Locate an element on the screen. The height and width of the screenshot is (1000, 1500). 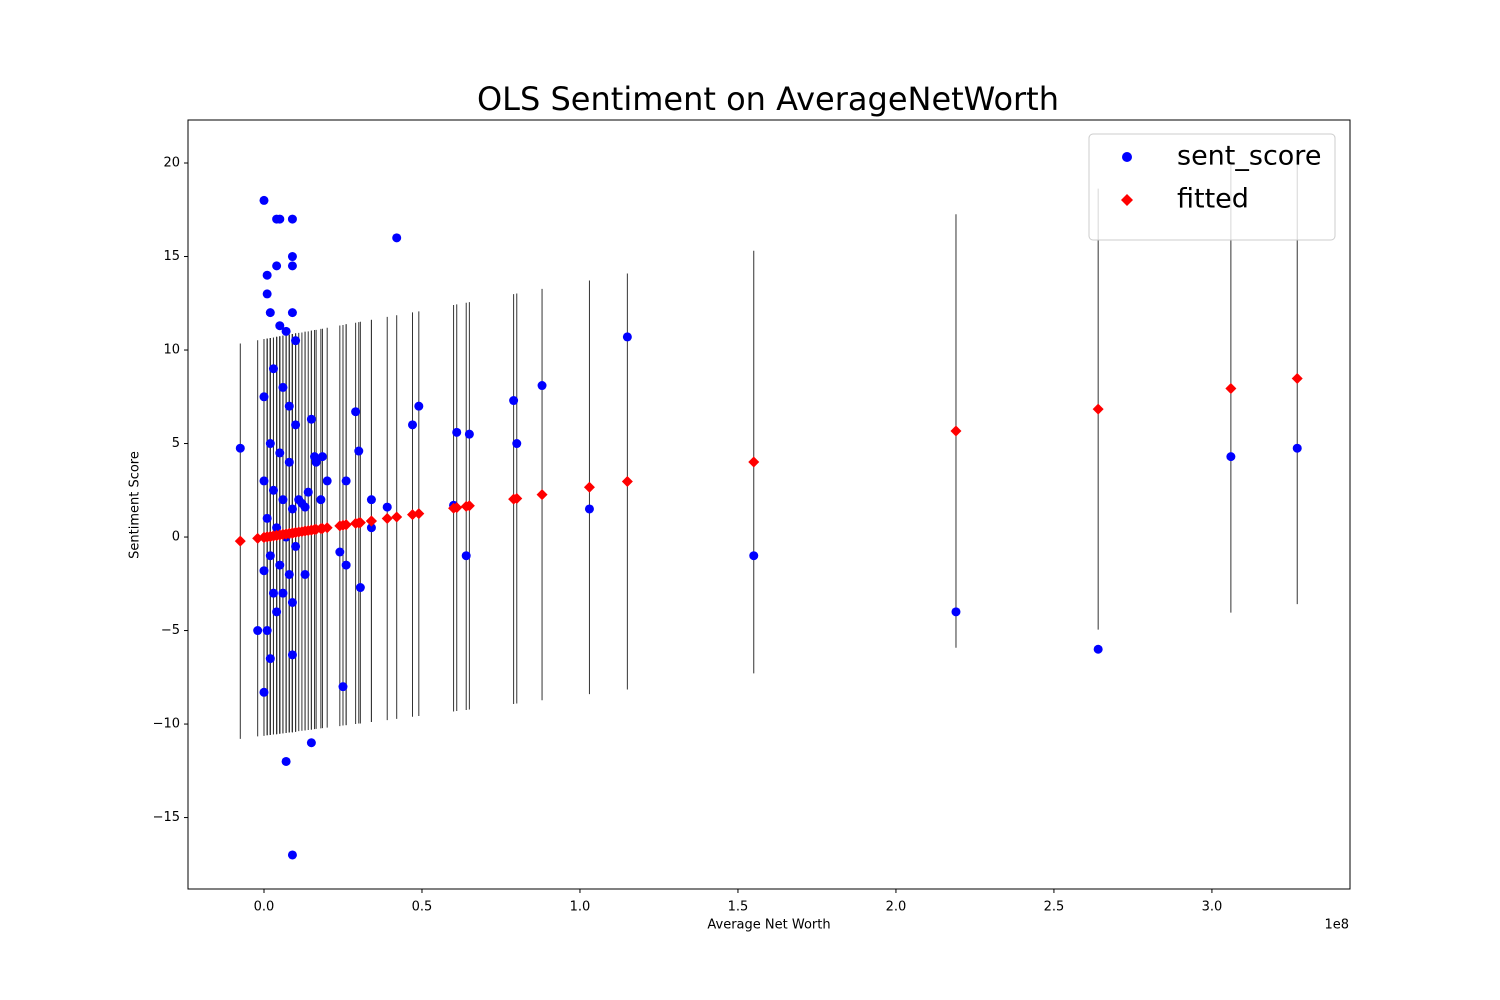
y-tick-label: 10 is located at coordinates (171, 350).